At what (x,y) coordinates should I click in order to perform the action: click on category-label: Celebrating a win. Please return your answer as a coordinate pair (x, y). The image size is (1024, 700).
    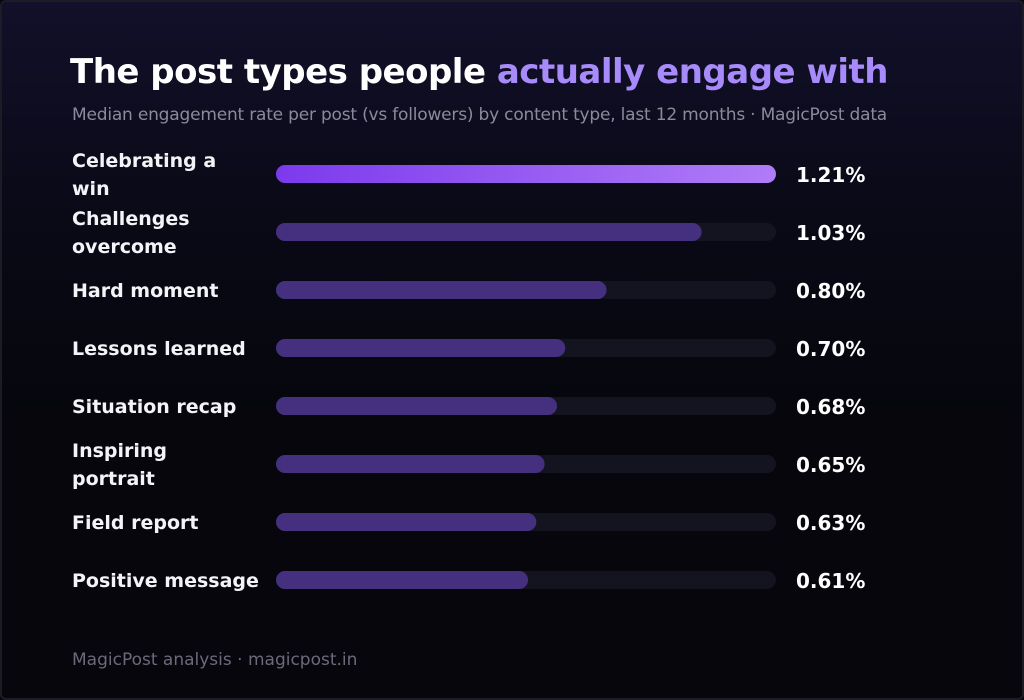
    Looking at the image, I should click on (144, 175).